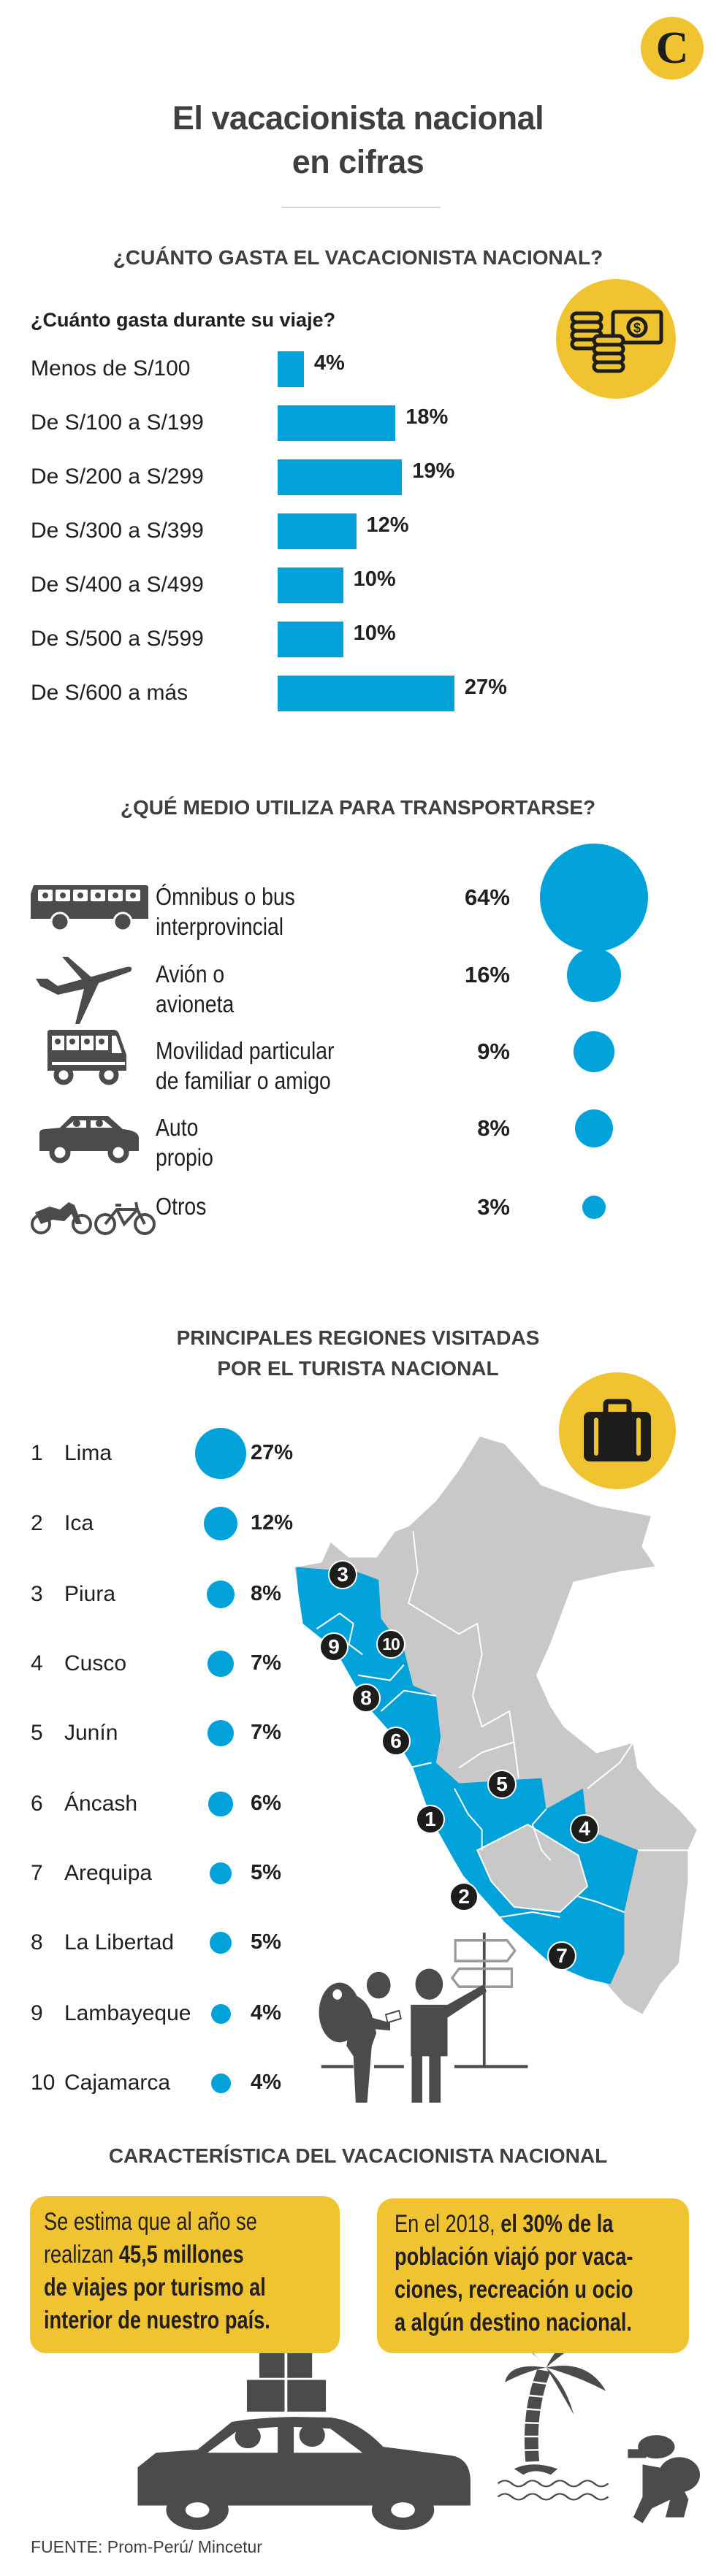 The image size is (716, 2576). What do you see at coordinates (146, 2546) in the screenshot?
I see `source-note: FUENTE: Prom-Perú/ Mincetur` at bounding box center [146, 2546].